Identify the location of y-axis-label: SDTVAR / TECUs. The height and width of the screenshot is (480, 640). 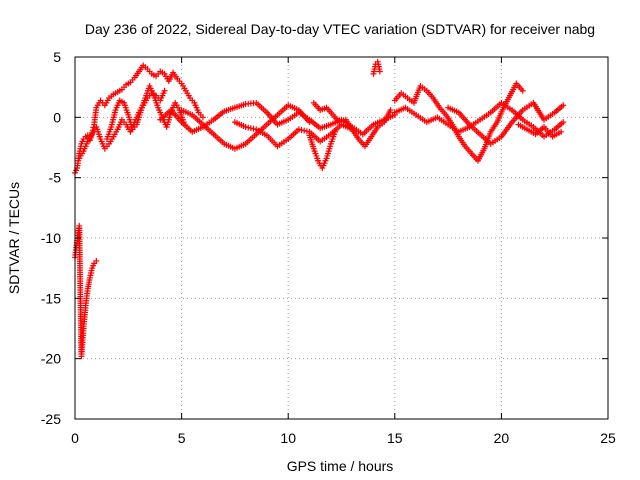
(14, 238).